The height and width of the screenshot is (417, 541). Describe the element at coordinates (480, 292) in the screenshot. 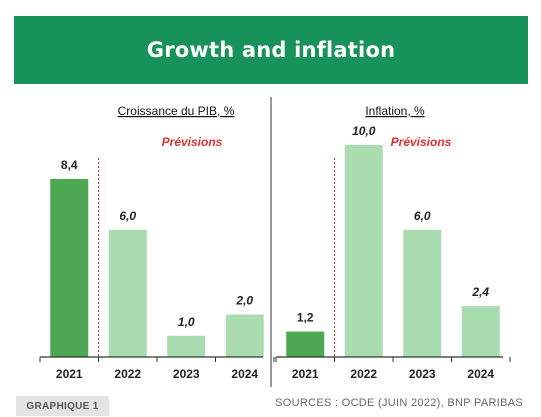

I see `data-label: 2,4` at that location.